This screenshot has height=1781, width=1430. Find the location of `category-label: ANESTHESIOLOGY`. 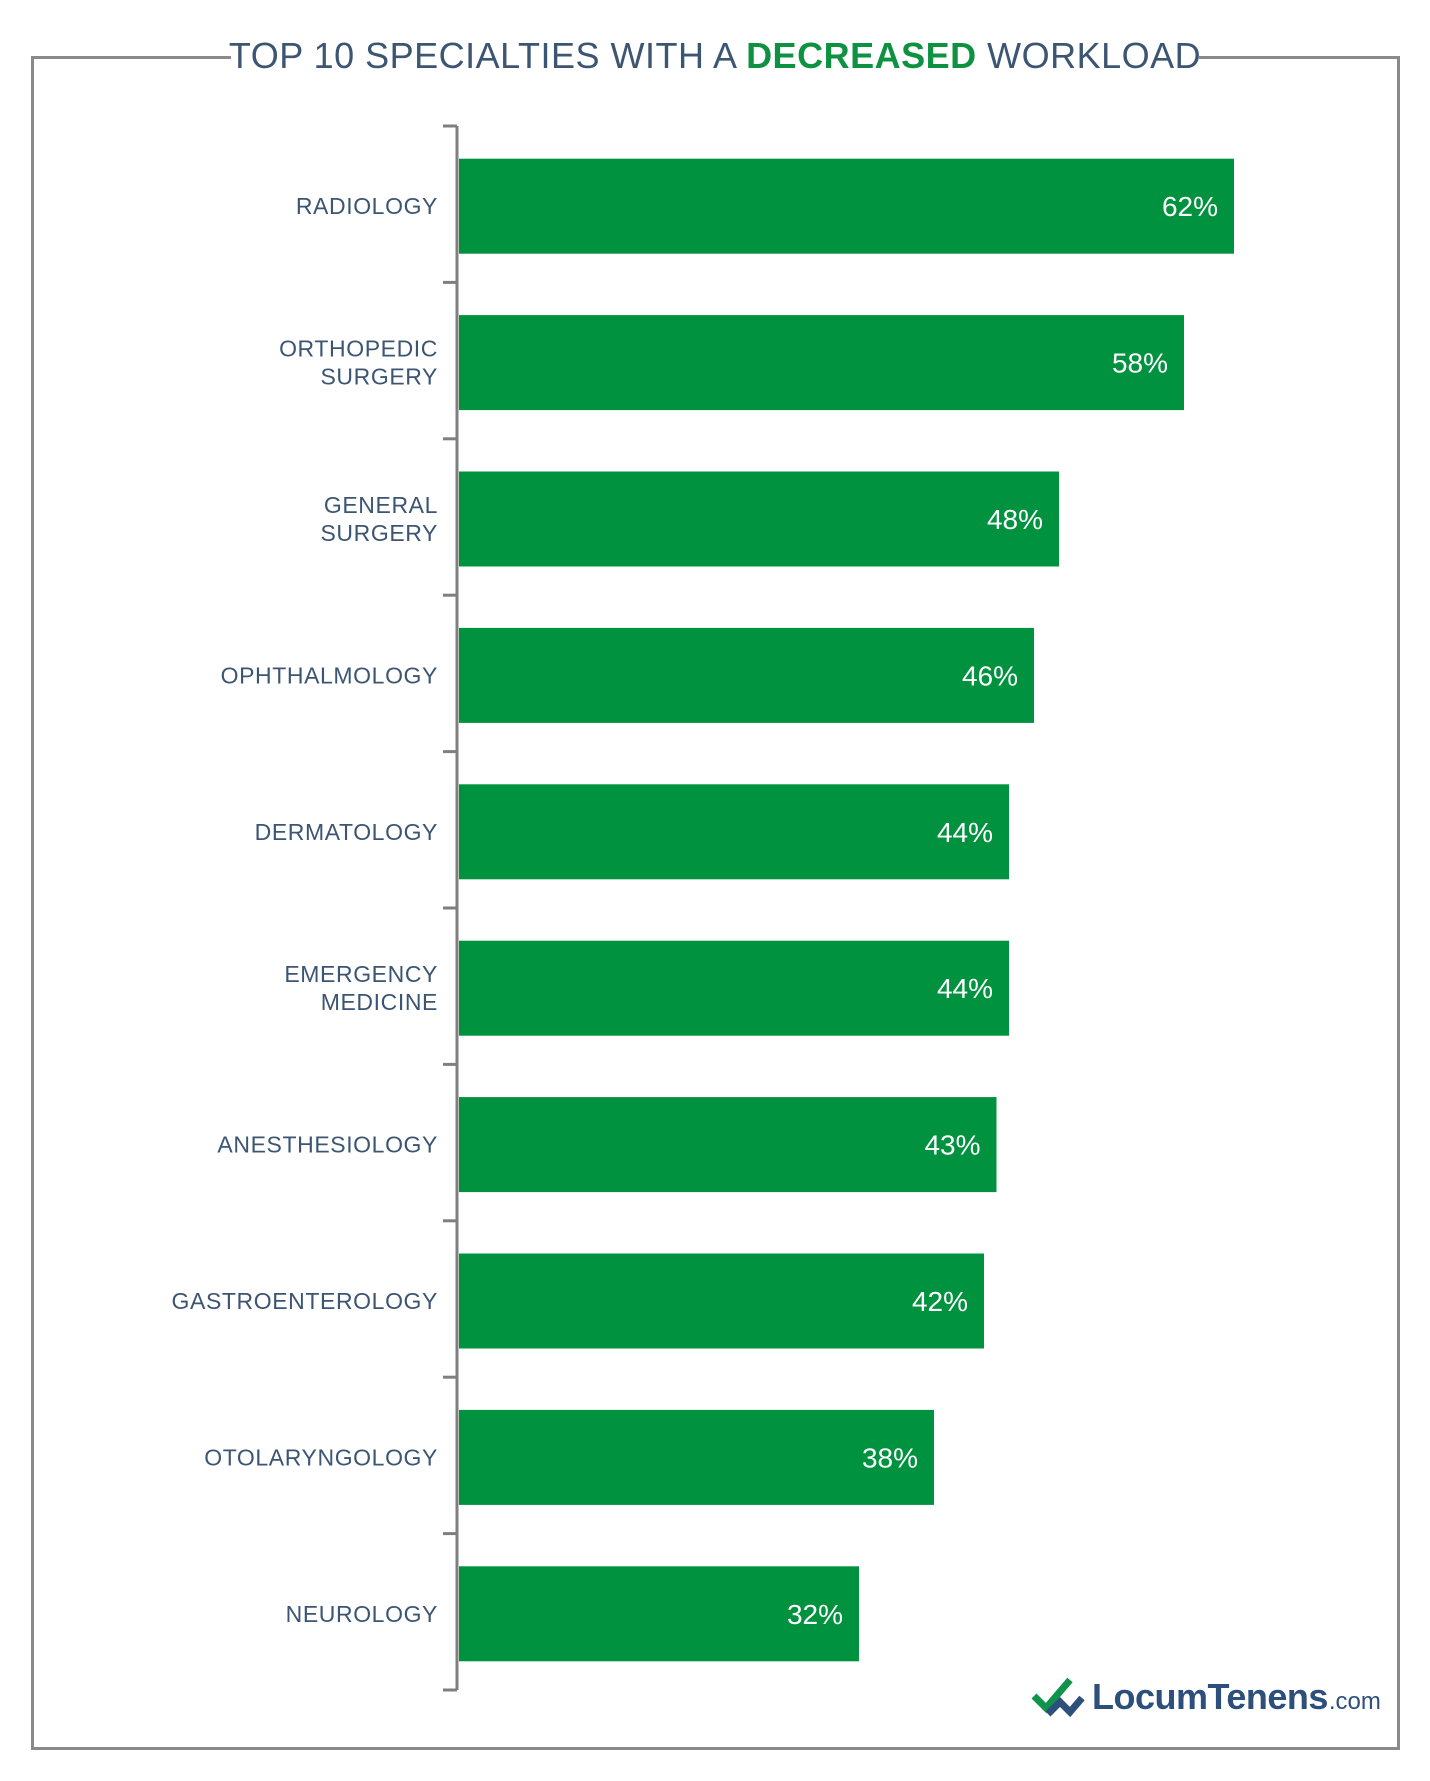

category-label: ANESTHESIOLOGY is located at coordinates (327, 1145).